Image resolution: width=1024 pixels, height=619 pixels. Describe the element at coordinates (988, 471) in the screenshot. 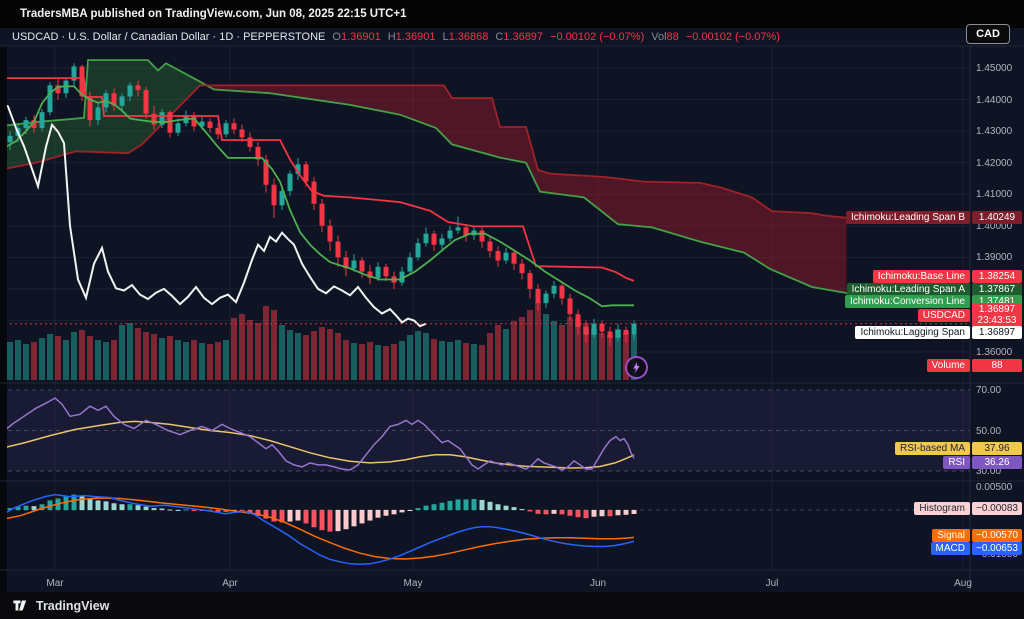

I see `axis-tick-label: 30.00` at that location.